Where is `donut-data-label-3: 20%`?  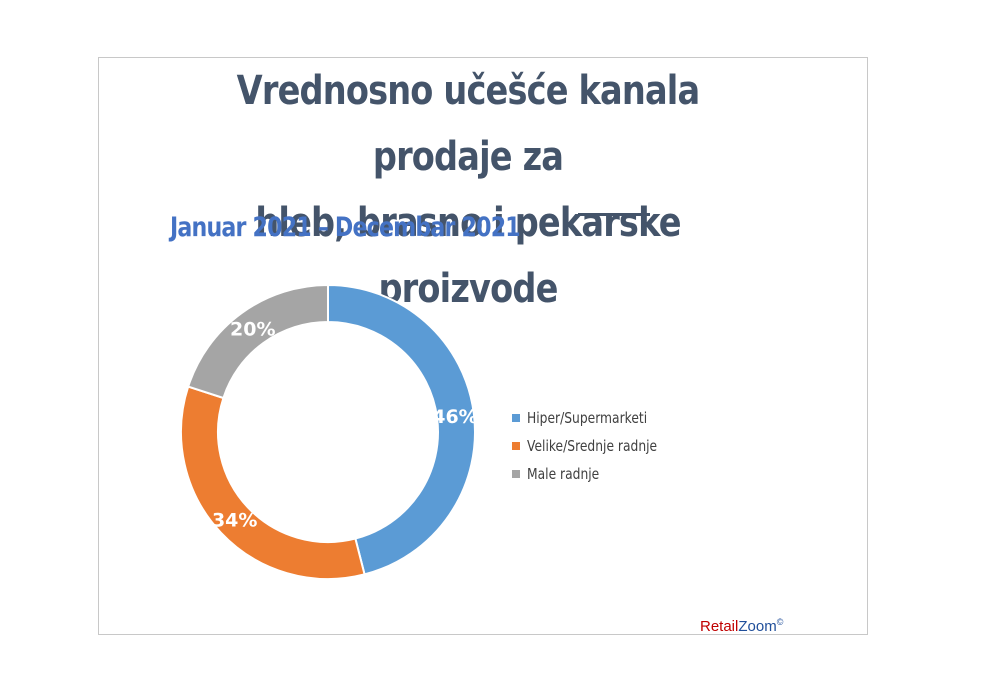 donut-data-label-3: 20% is located at coordinates (252, 329).